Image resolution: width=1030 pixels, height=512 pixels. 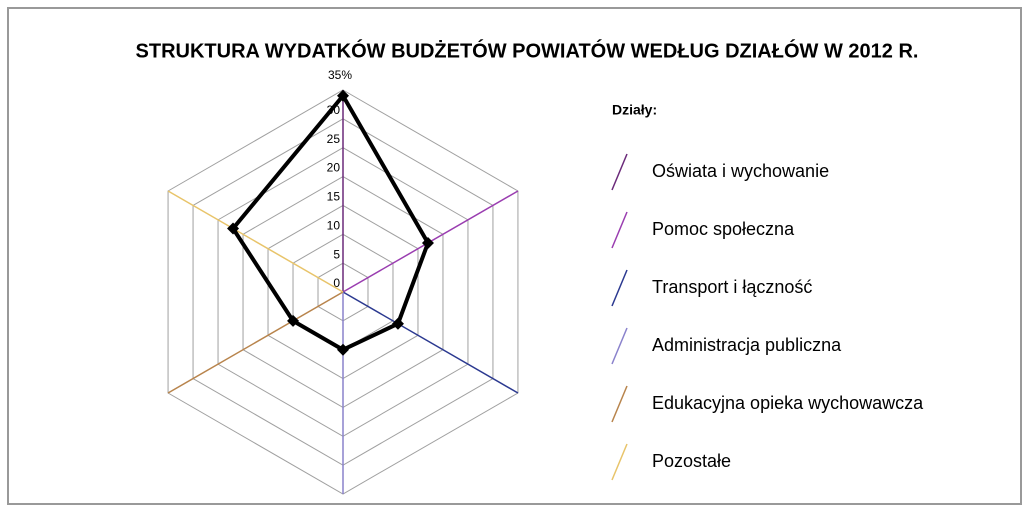 What do you see at coordinates (334, 225) in the screenshot?
I see `r-tick-label: 10` at bounding box center [334, 225].